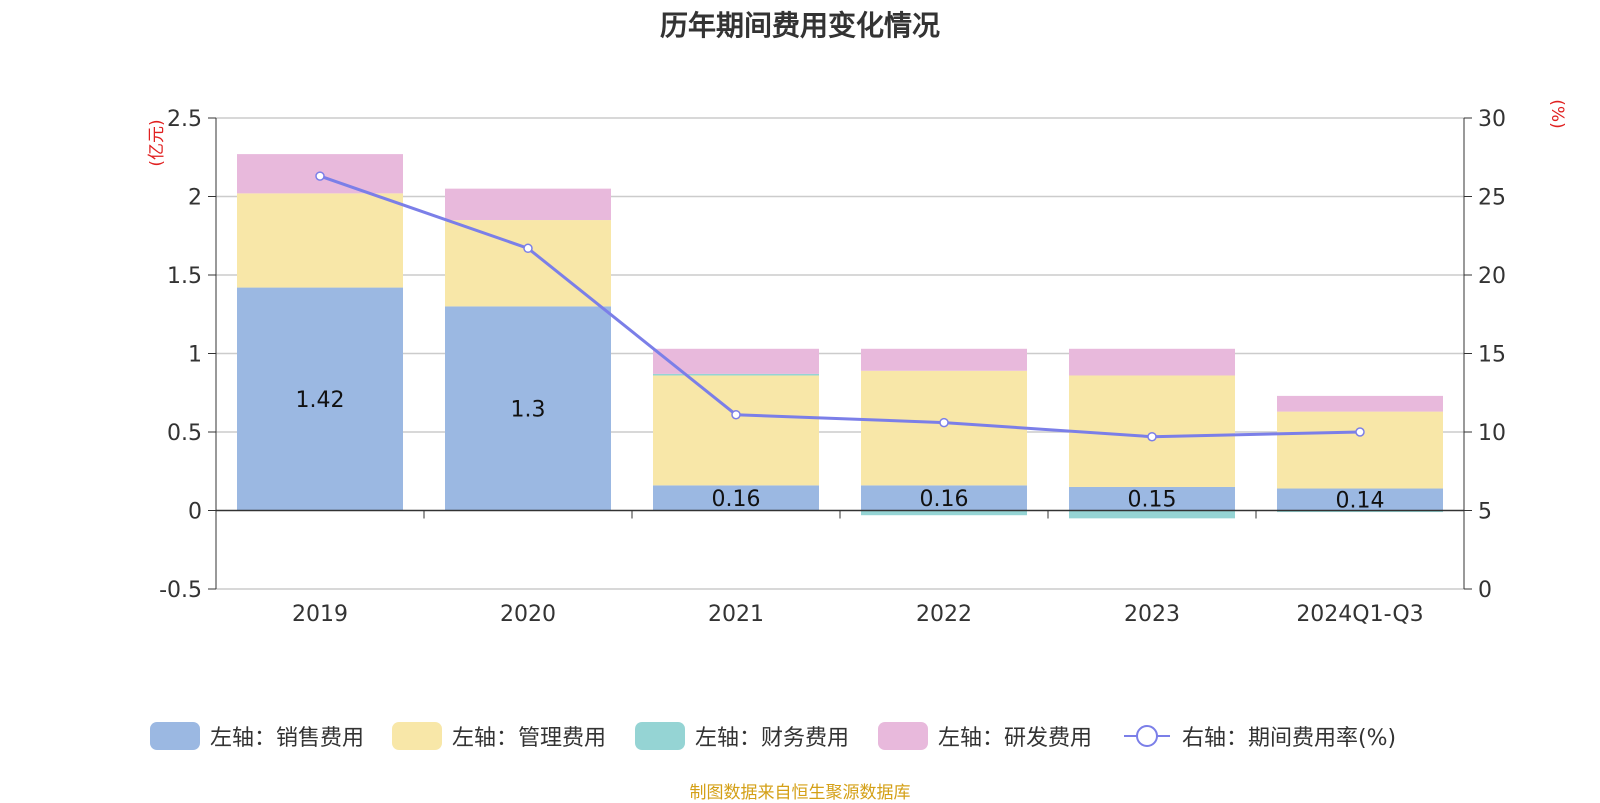 The width and height of the screenshot is (1600, 803). I want to click on bar-data-label: 1.42, so click(320, 400).